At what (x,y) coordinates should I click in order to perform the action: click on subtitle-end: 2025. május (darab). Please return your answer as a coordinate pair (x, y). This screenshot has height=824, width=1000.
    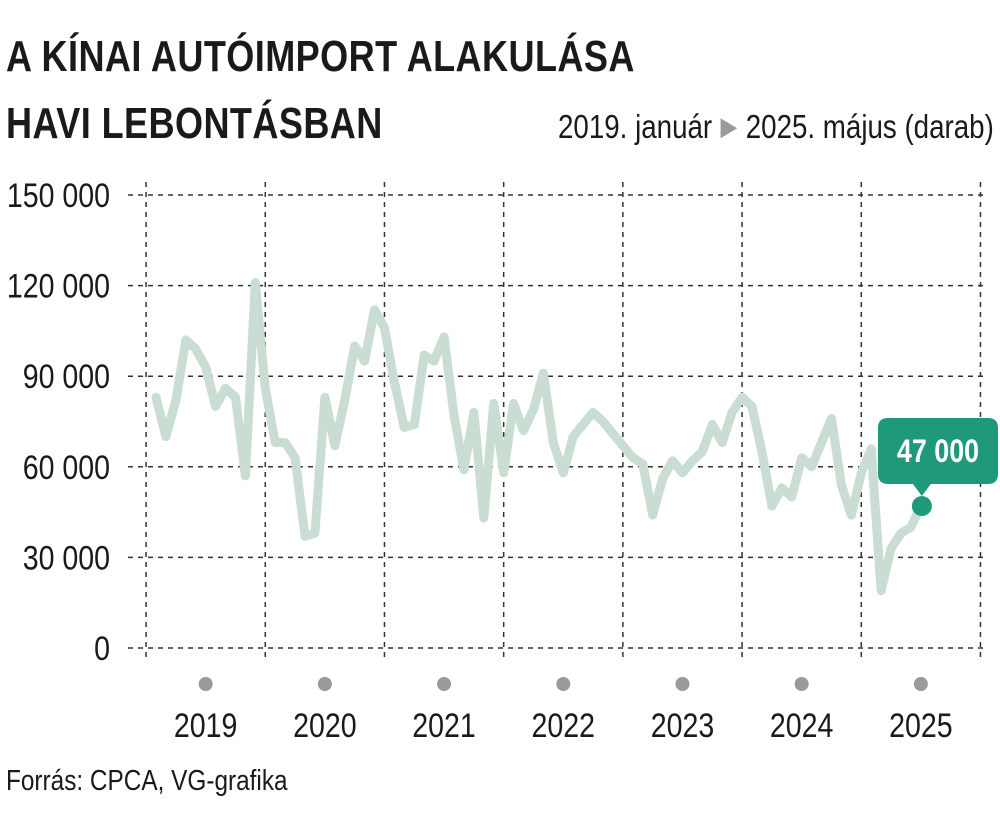
    Looking at the image, I should click on (869, 126).